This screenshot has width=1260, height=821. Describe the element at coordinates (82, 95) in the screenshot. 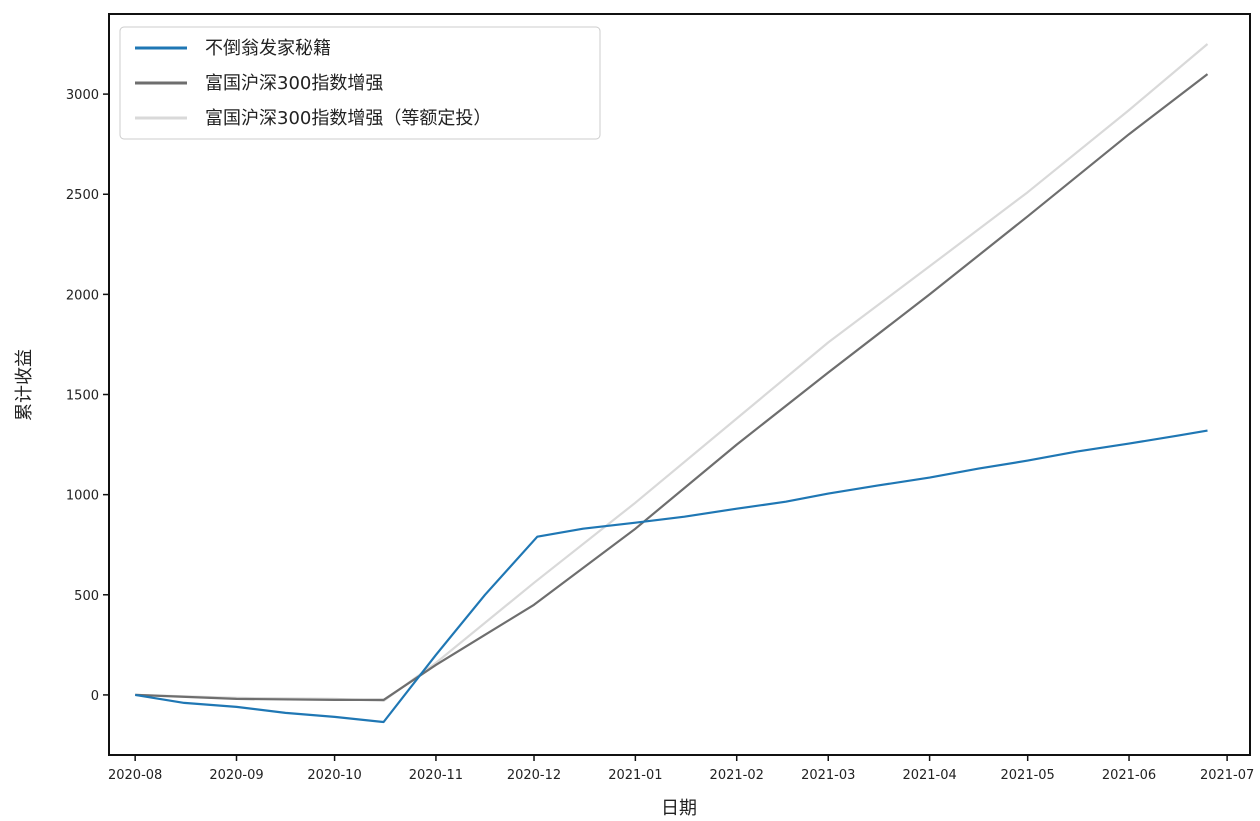

I see `y-tick-label: 3000` at that location.